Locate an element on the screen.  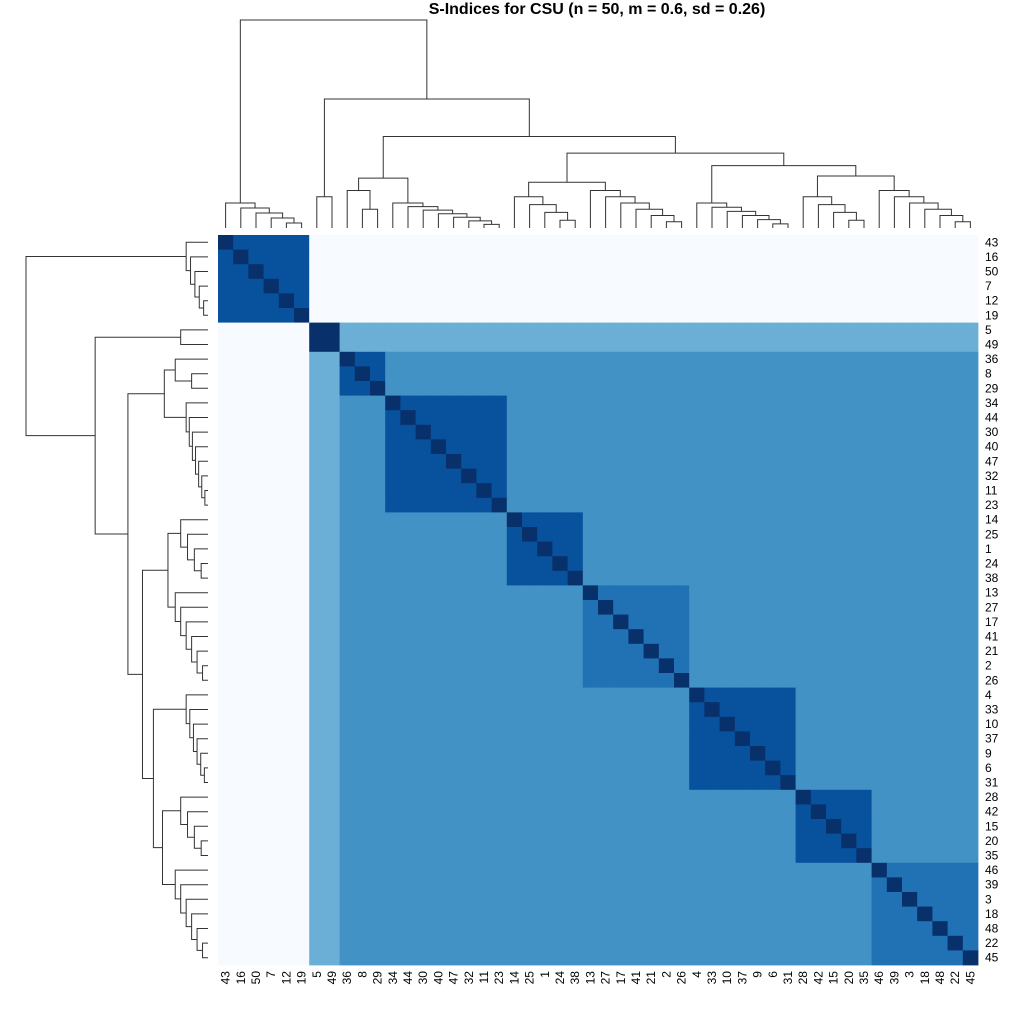
column-tick-label: 37 is located at coordinates (742, 978).